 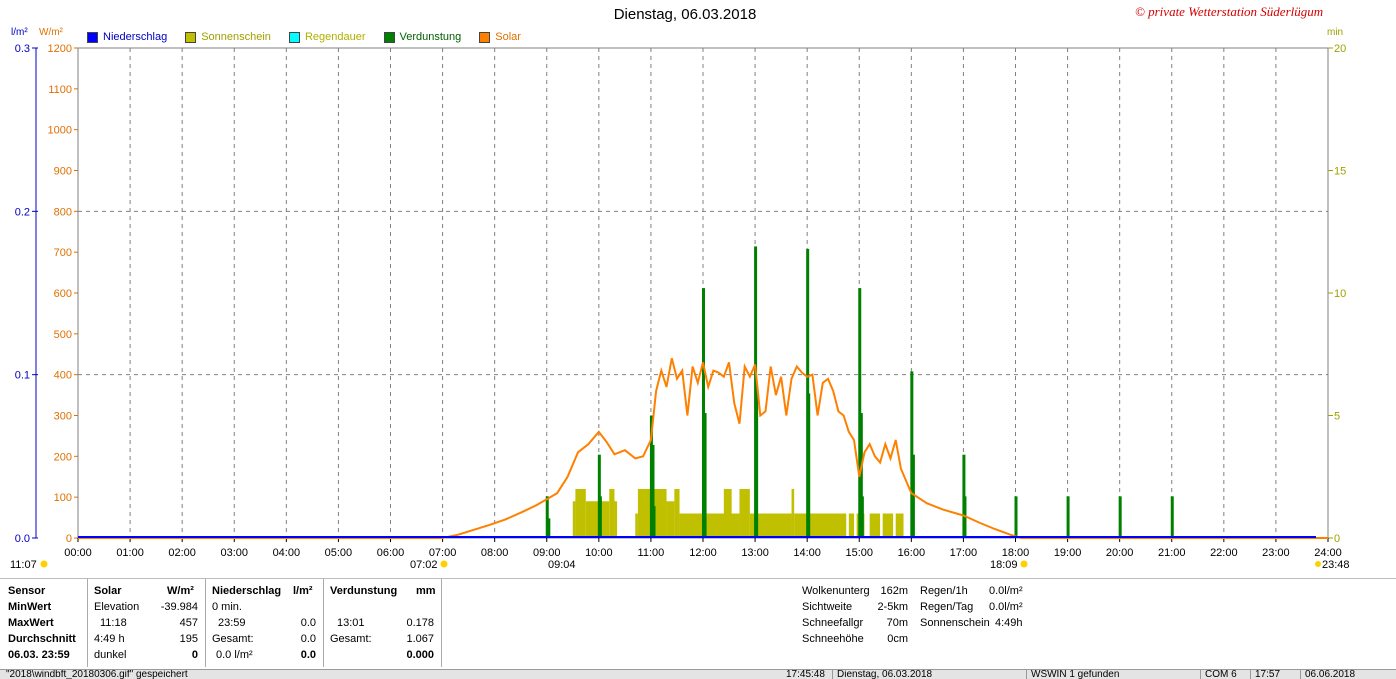 What do you see at coordinates (1327, 674) in the screenshot?
I see `status-today: 06.06.2018` at bounding box center [1327, 674].